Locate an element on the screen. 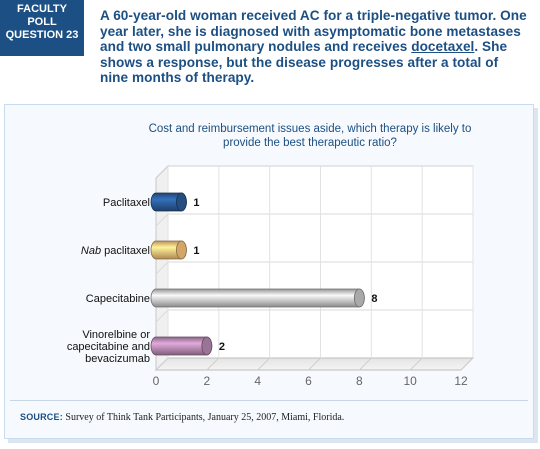 Image resolution: width=540 pixels, height=449 pixels. x-tick-label: 0 is located at coordinates (156, 381).